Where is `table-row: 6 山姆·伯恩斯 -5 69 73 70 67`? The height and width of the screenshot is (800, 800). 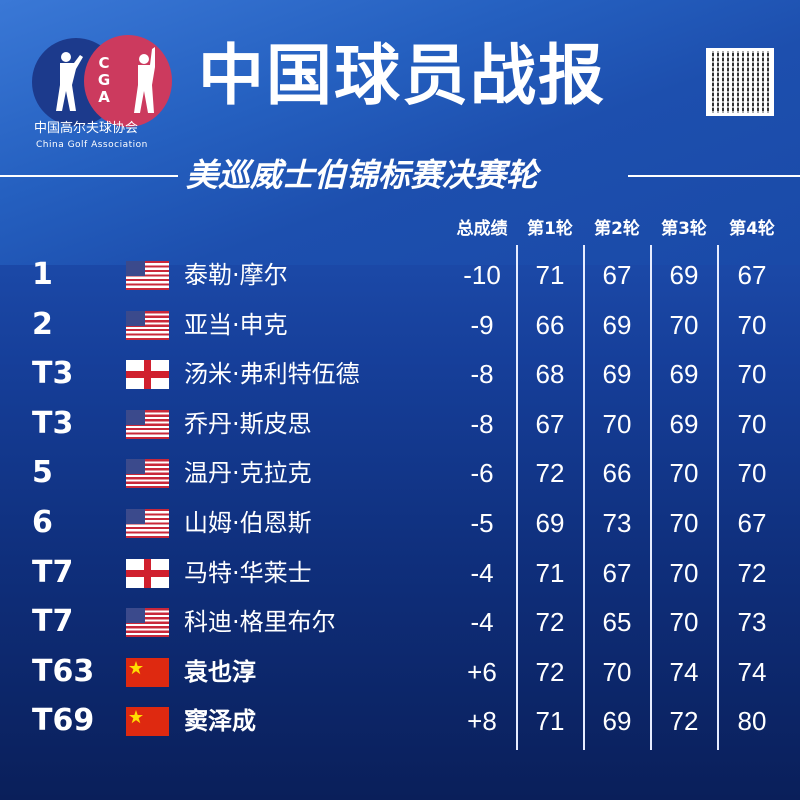 table-row: 6 山姆·伯恩斯 -5 69 73 70 67 is located at coordinates (400, 523).